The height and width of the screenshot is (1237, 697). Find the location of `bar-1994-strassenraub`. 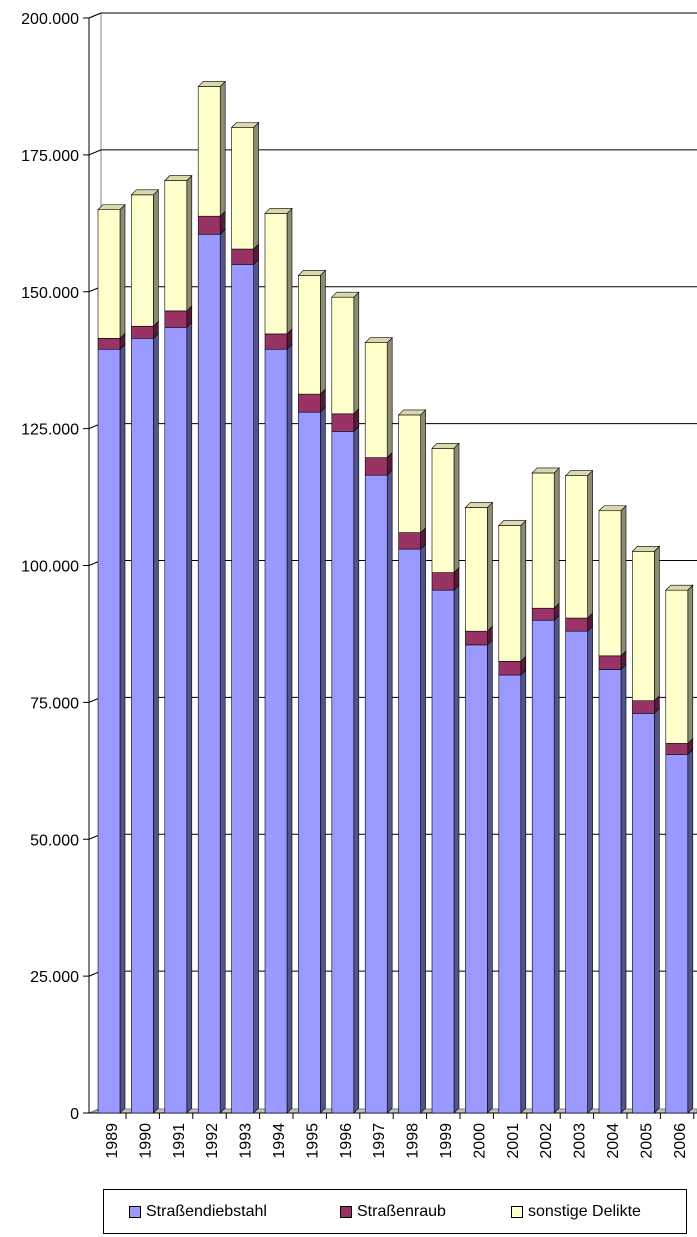

bar-1994-strassenraub is located at coordinates (276, 341).